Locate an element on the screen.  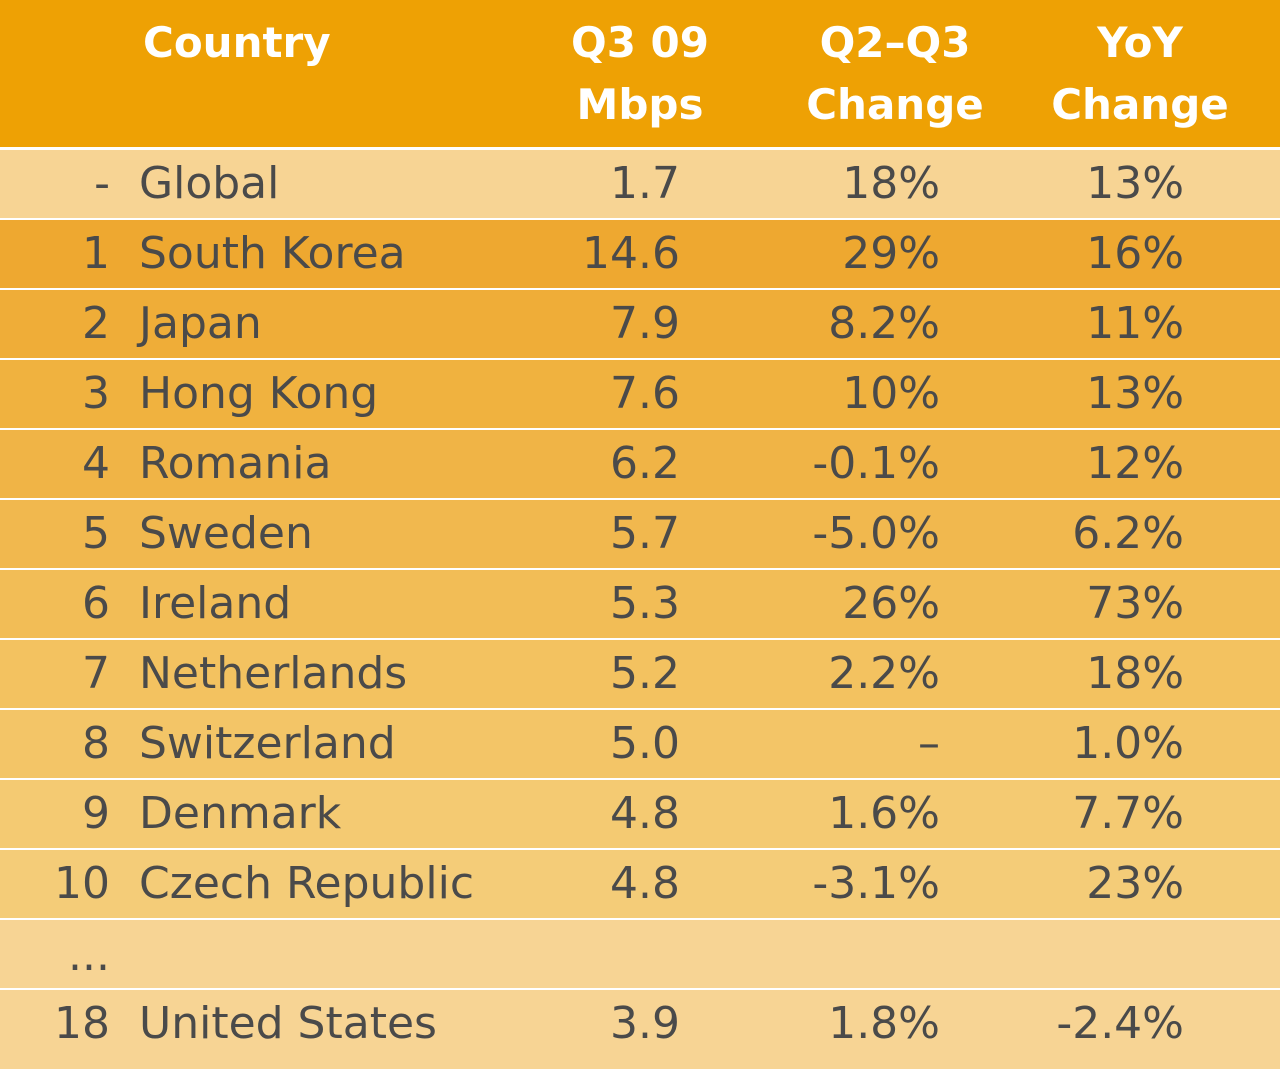
yoy-change-cell is located at coordinates (1092, 954).